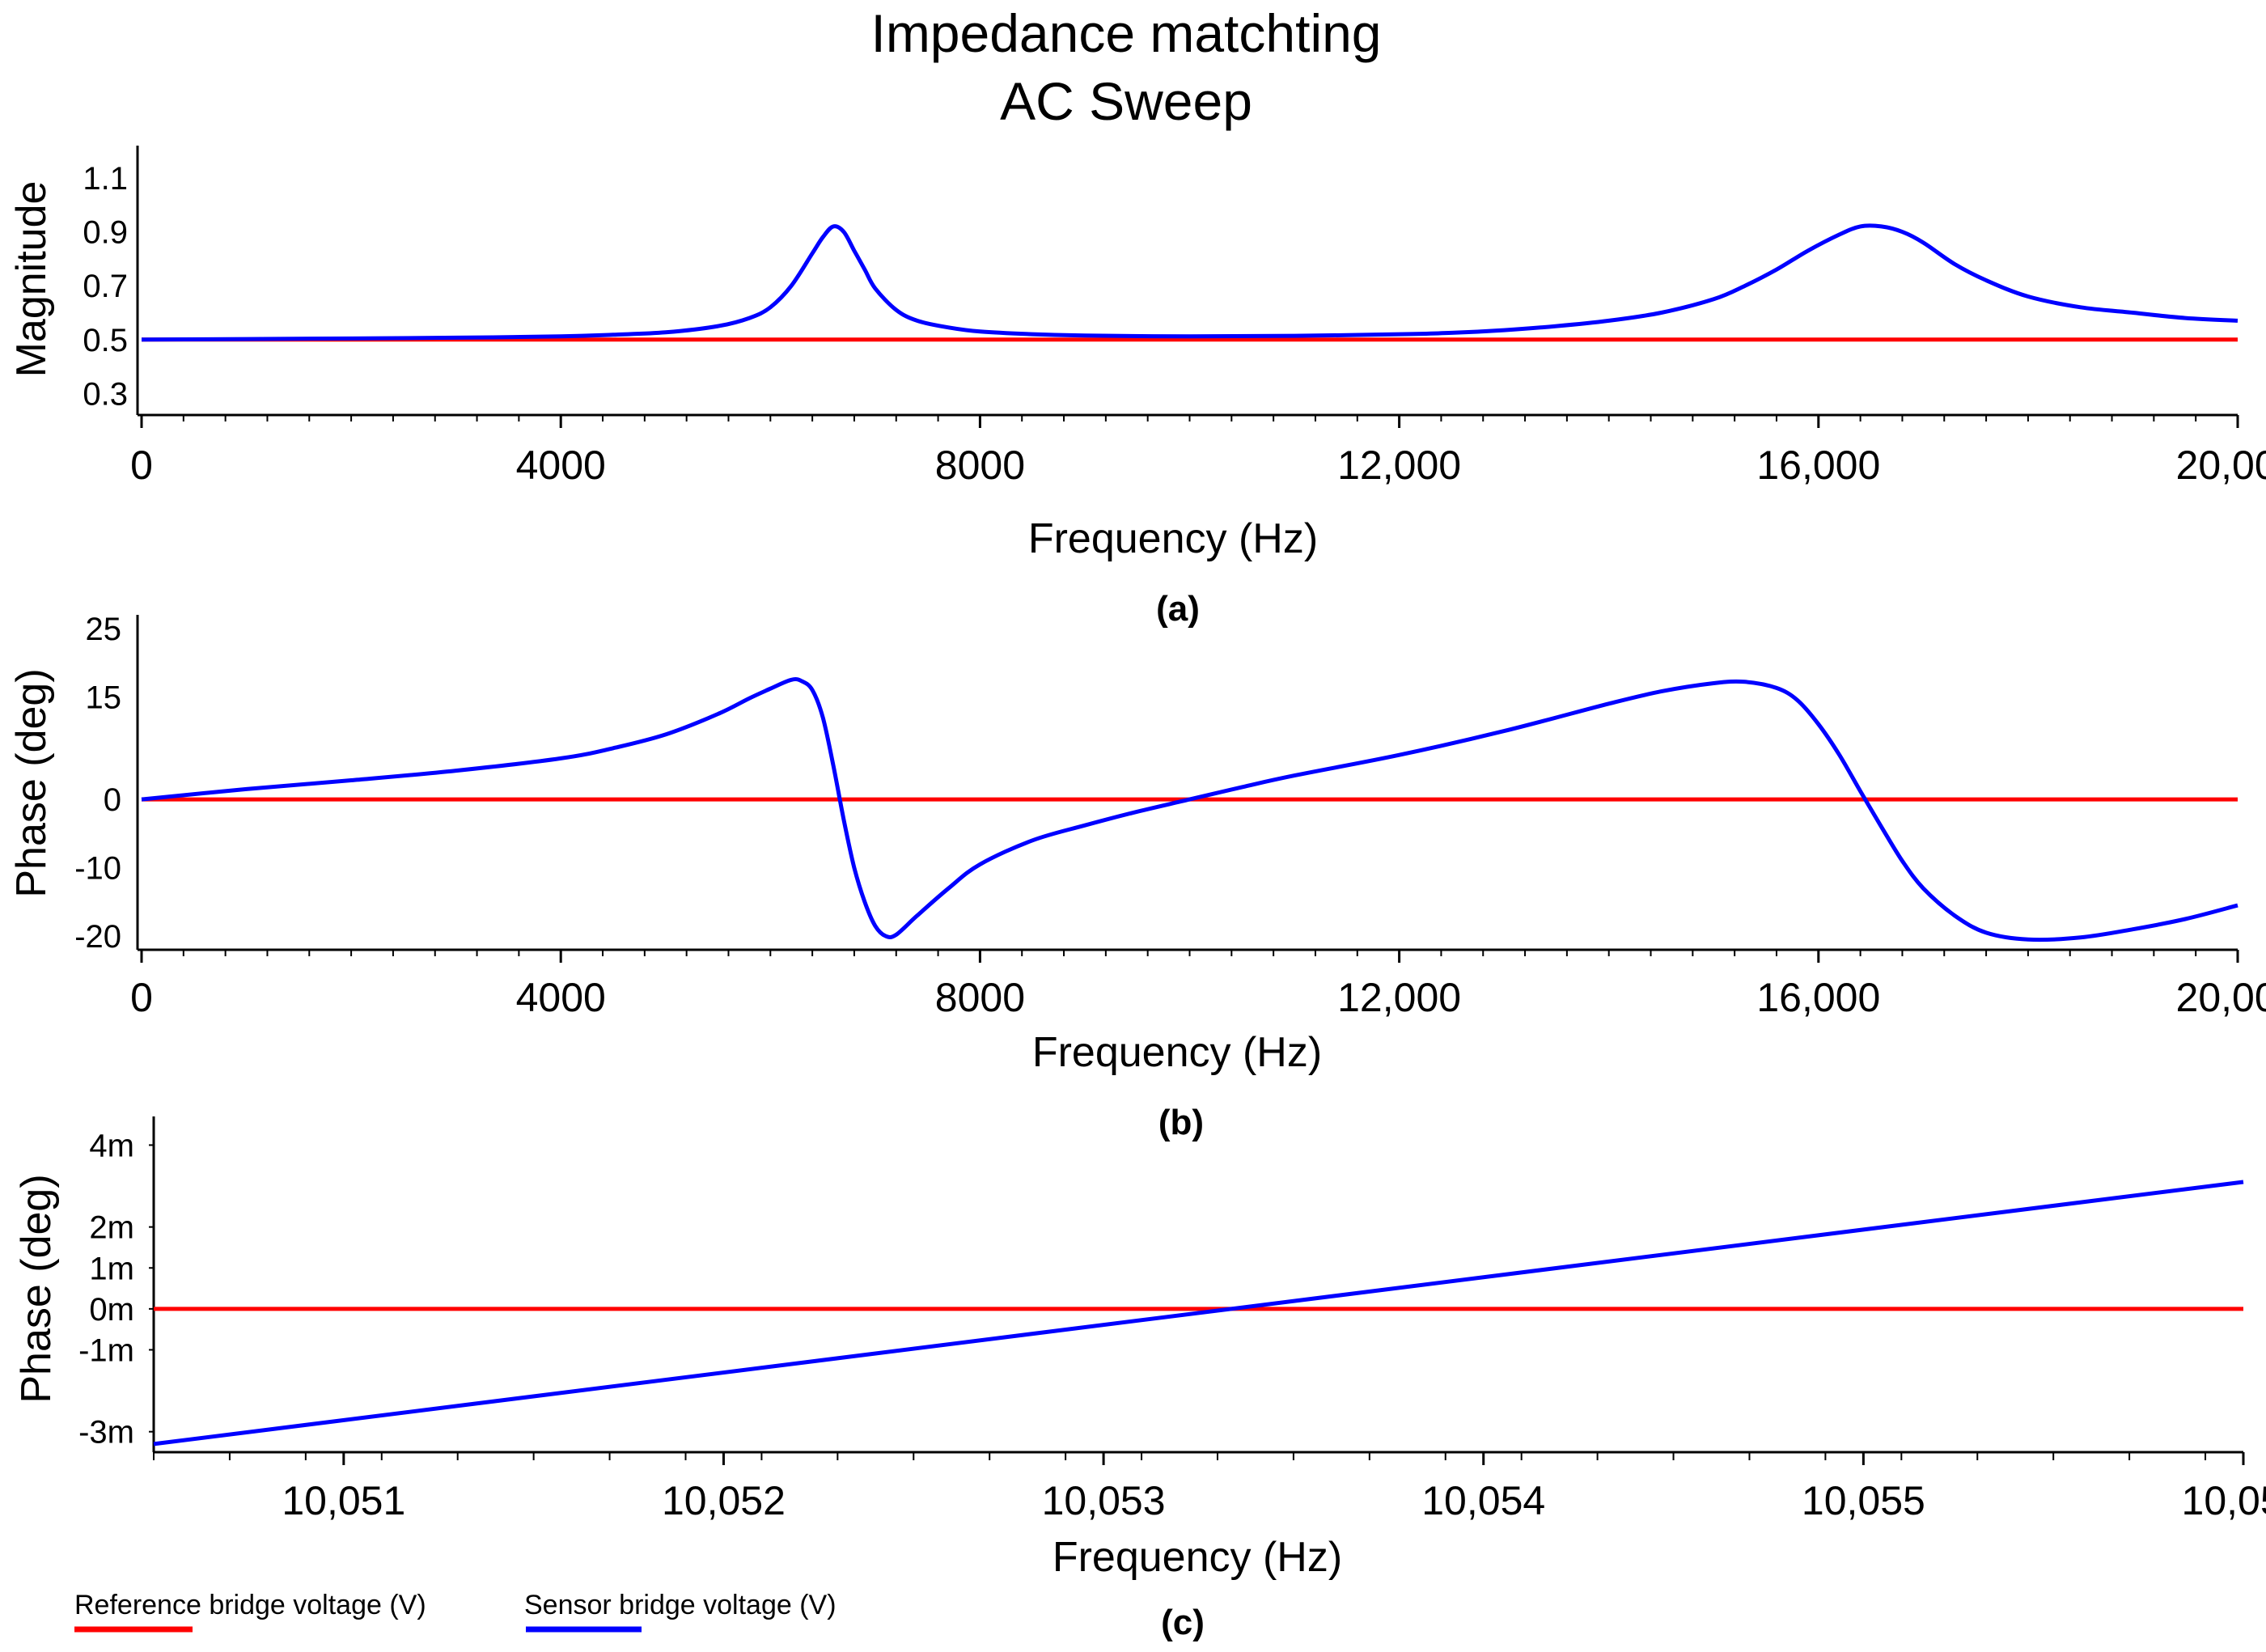 The width and height of the screenshot is (2266, 1652). I want to click on x-tick-label: 10,053, so click(1104, 1500).